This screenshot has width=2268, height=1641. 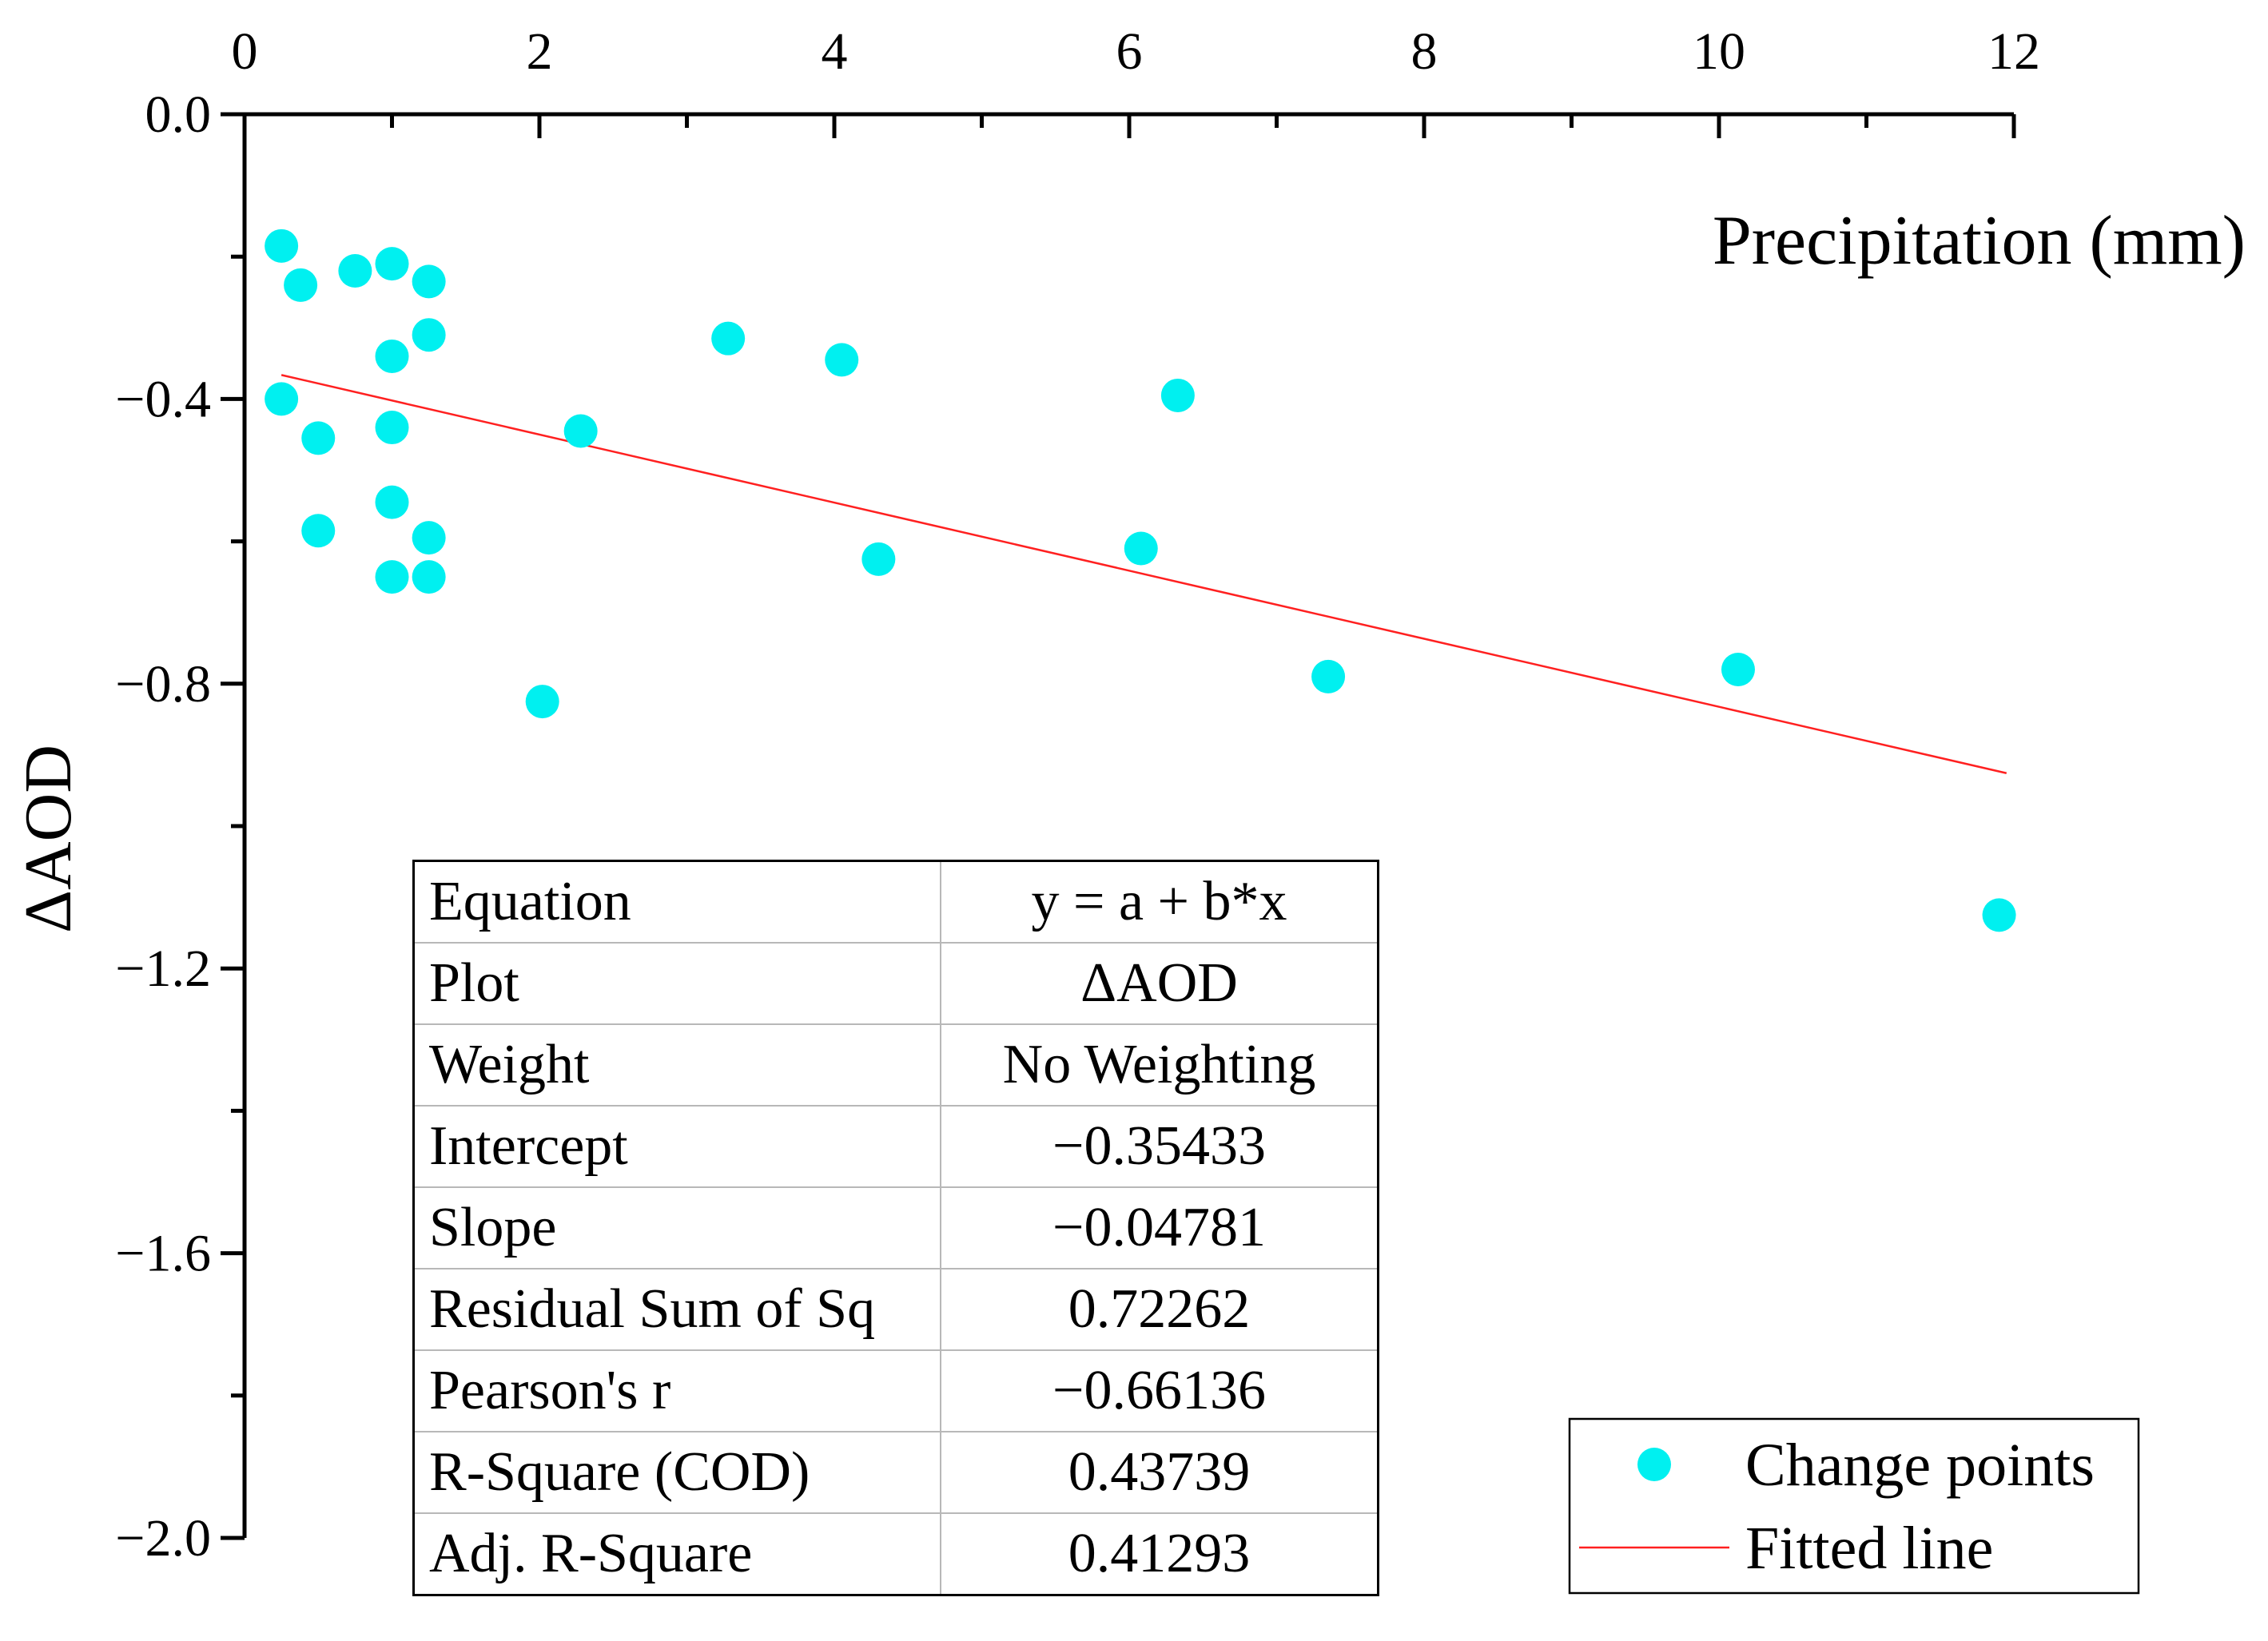 I want to click on y-tick-label: −0.4, so click(x=163, y=399).